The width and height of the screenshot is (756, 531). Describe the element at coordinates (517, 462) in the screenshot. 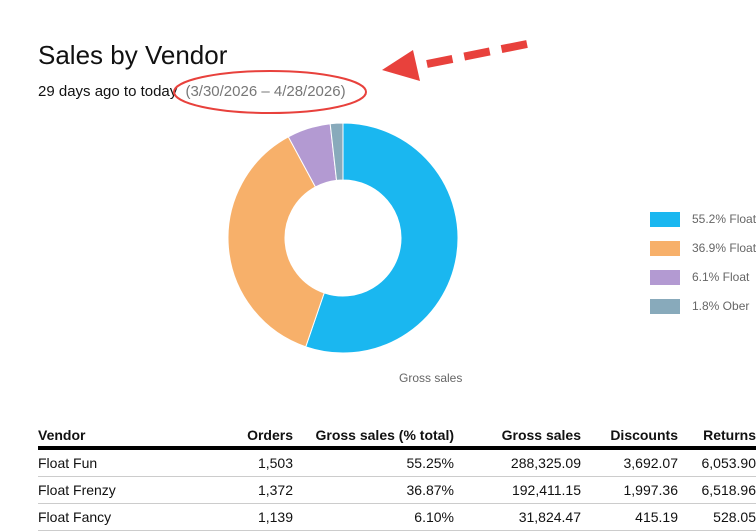

I see `table-cell: 288,325.09` at that location.